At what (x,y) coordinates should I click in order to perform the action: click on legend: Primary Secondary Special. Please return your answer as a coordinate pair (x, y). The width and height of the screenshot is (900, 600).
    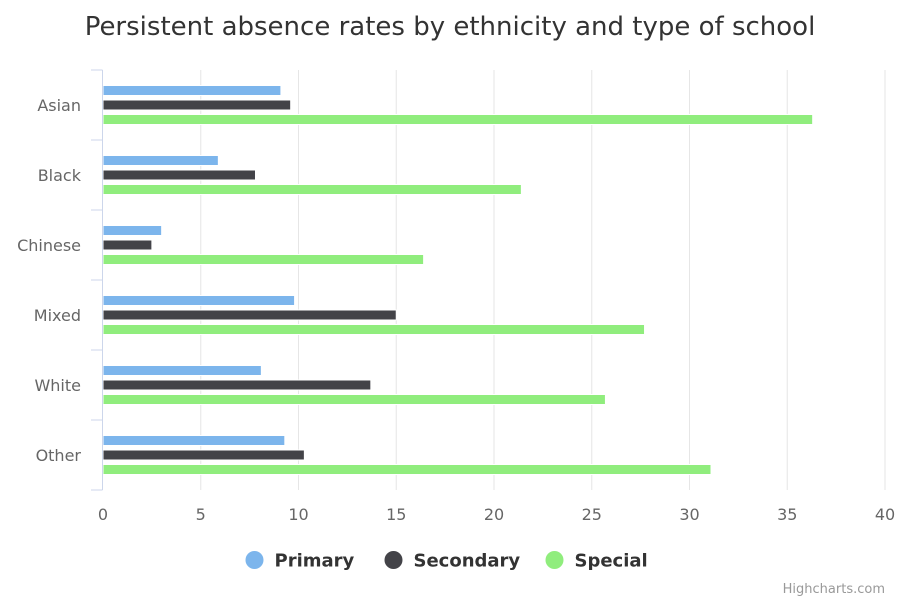
    Looking at the image, I should click on (446, 561).